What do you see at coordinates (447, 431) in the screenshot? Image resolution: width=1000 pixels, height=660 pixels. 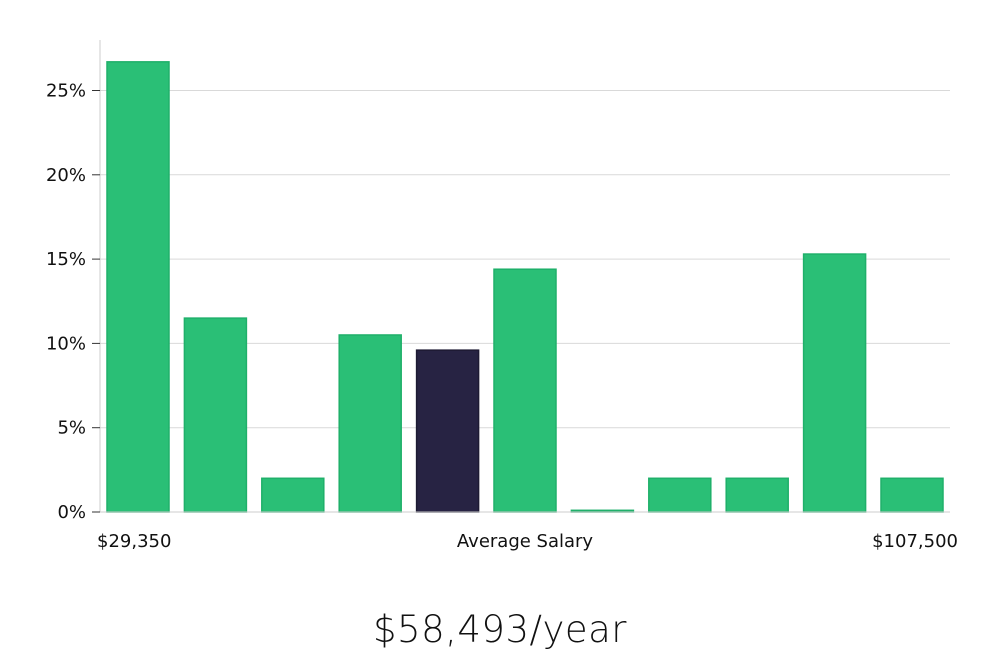 I see `bar-highlighted` at bounding box center [447, 431].